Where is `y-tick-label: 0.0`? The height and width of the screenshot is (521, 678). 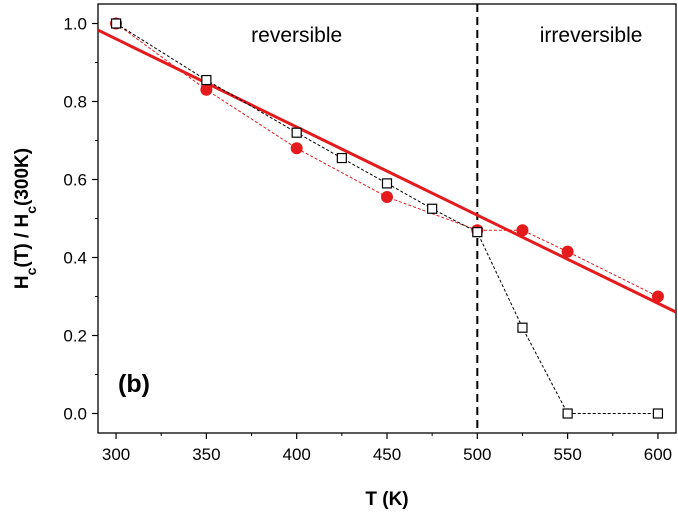
y-tick-label: 0.0 is located at coordinates (75, 414).